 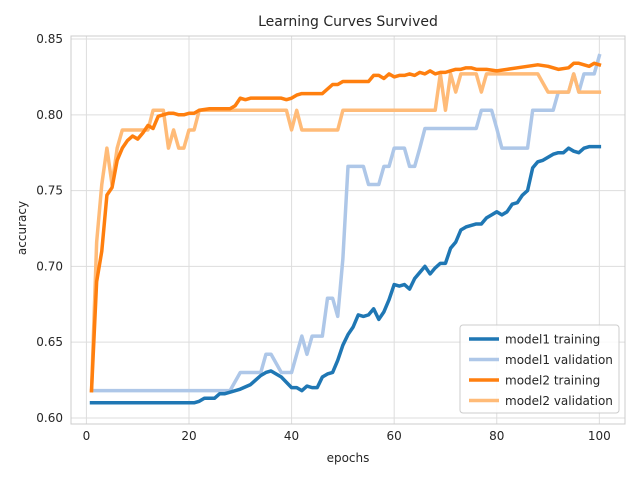 I want to click on y-tick-label: 0.70, so click(x=49, y=266).